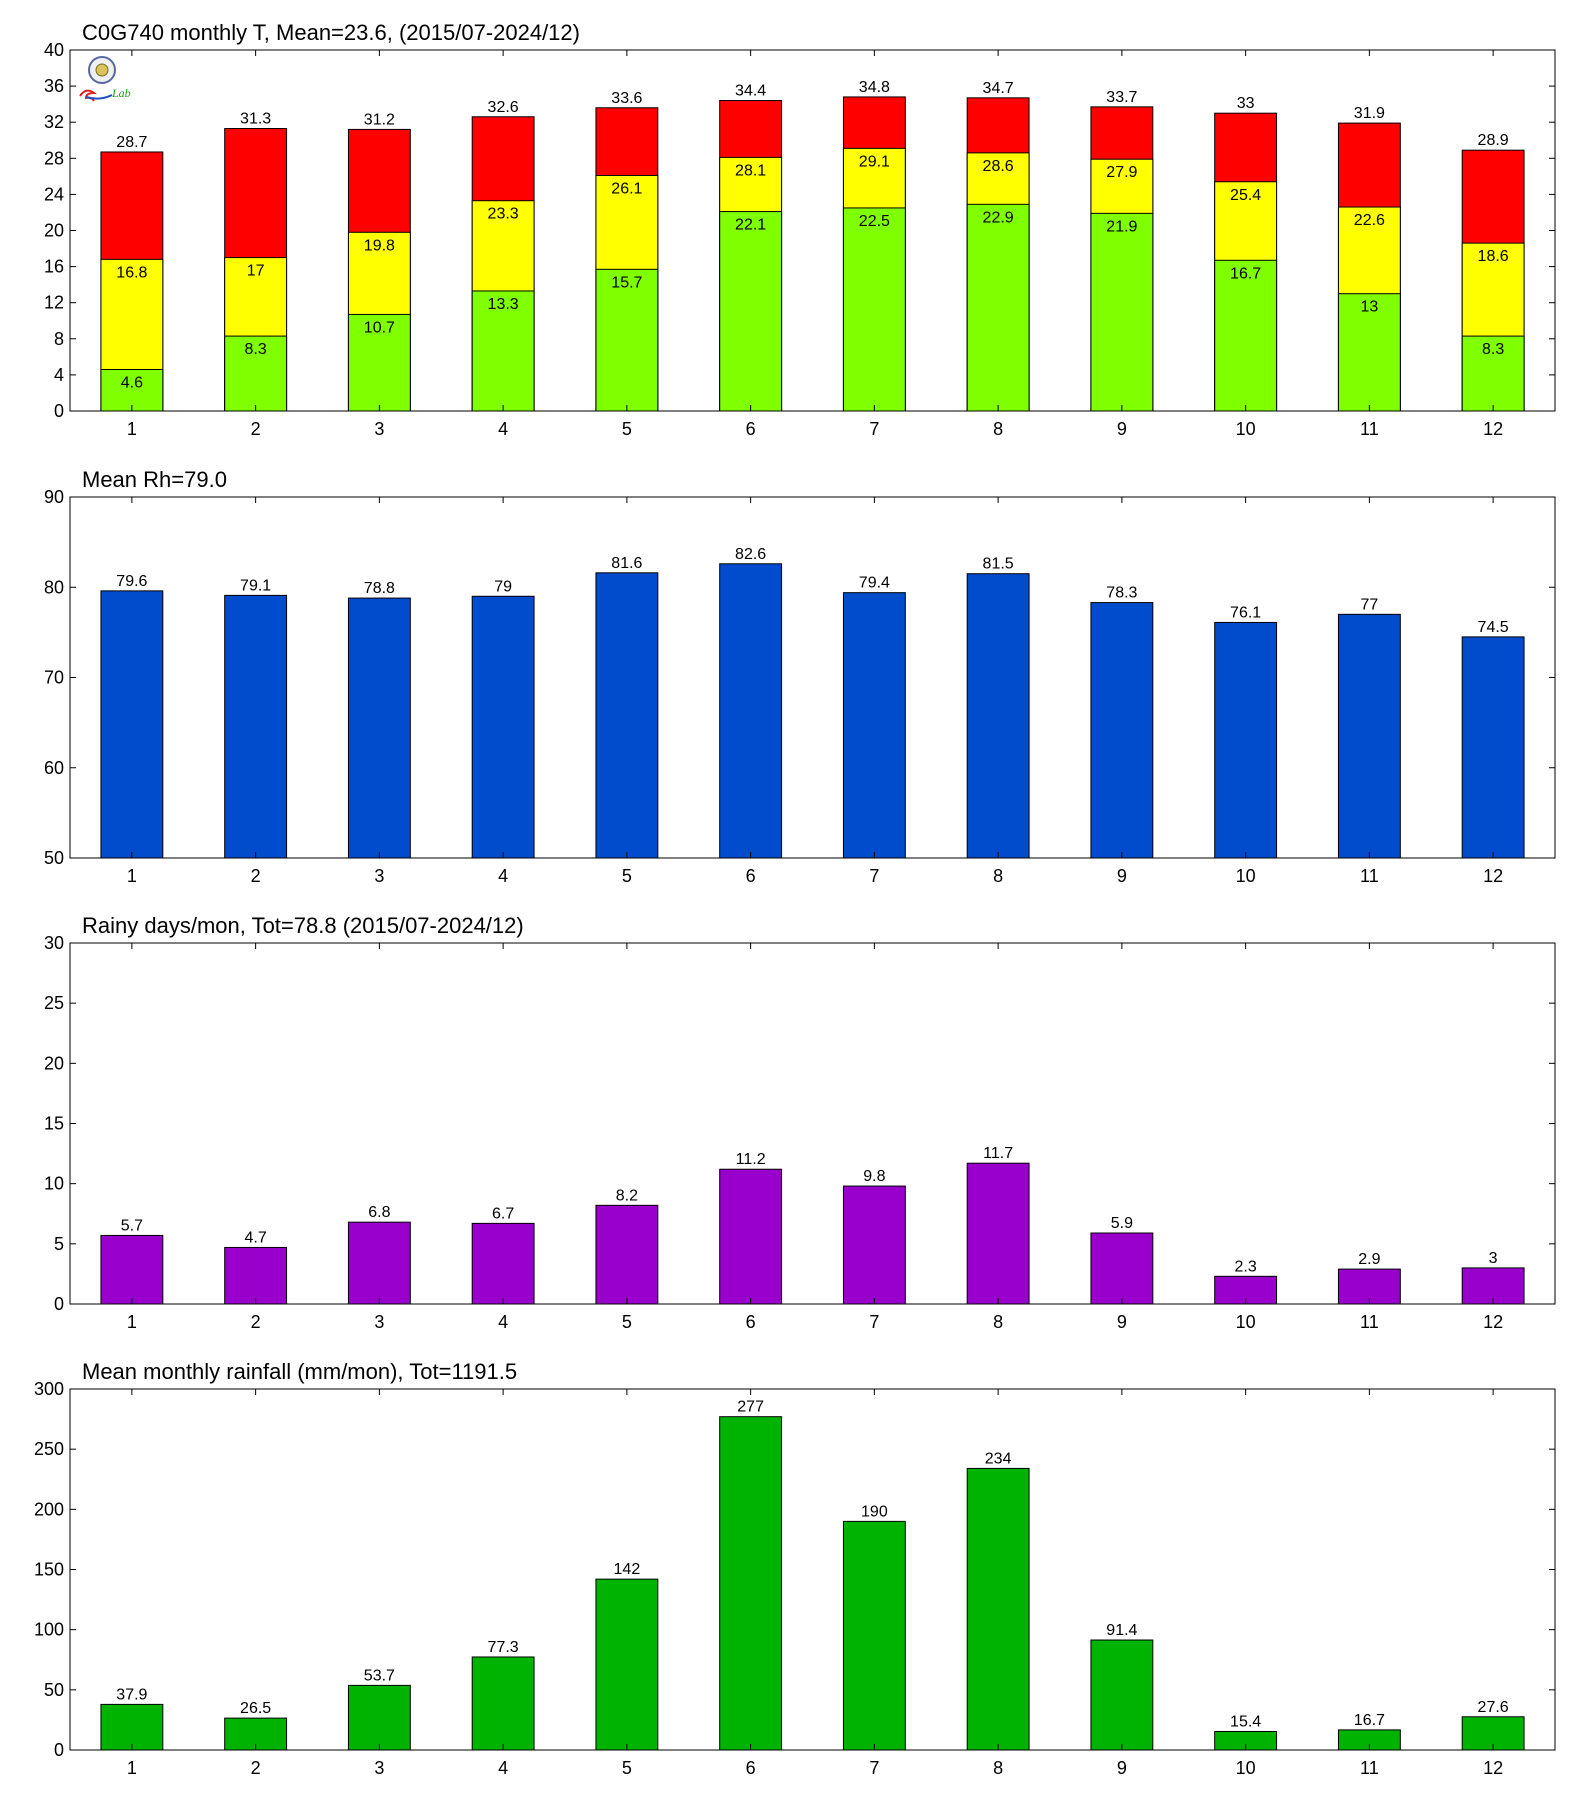 This screenshot has width=1580, height=1800. Describe the element at coordinates (105, 79) in the screenshot. I see `station-logo-icon: Lab` at that location.